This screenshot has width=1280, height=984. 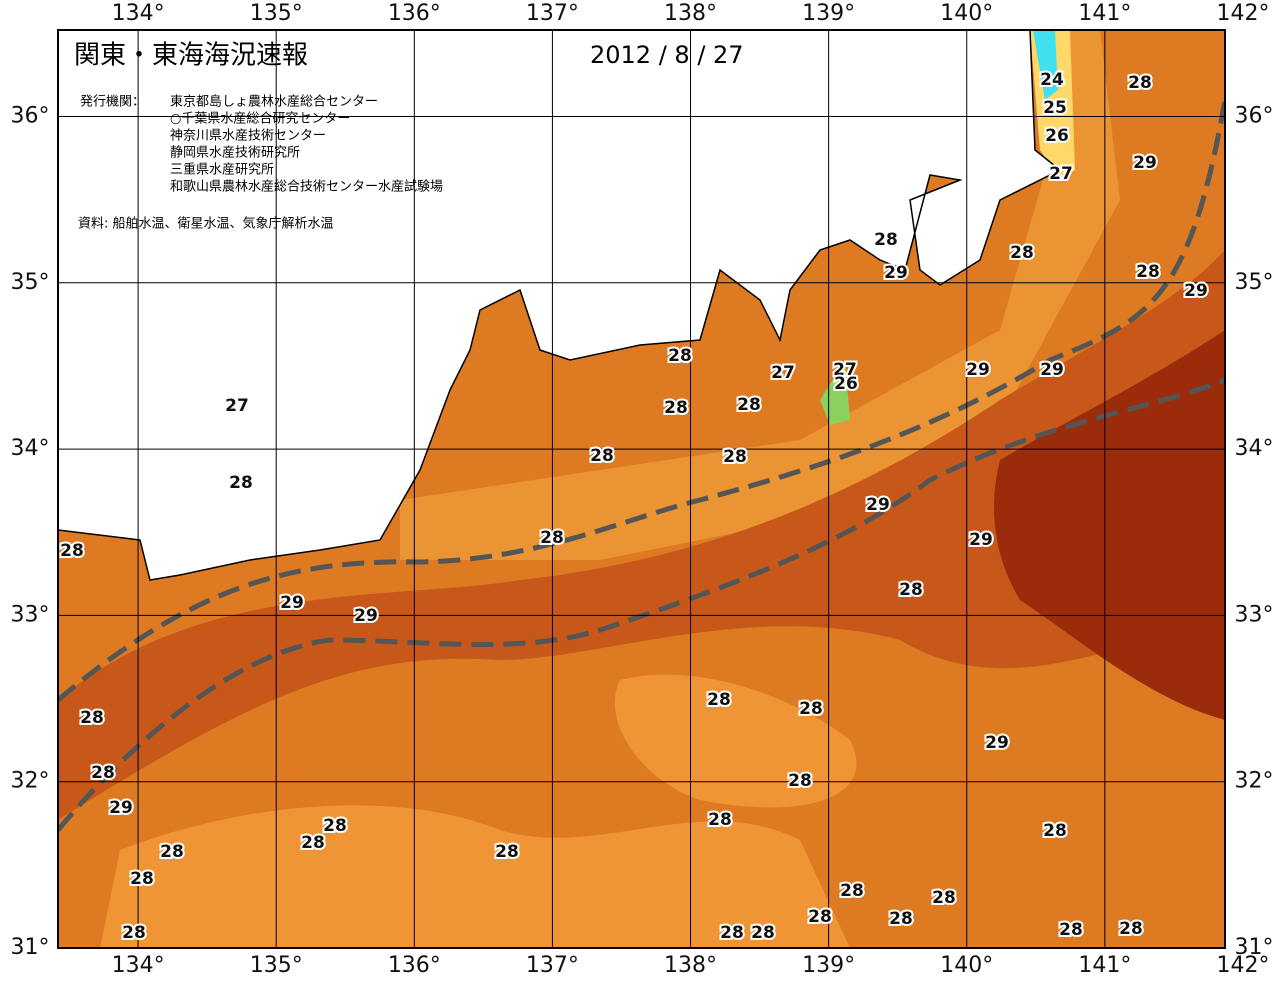 What do you see at coordinates (112, 102) in the screenshot?
I see `issuer-label: 発行機関：` at bounding box center [112, 102].